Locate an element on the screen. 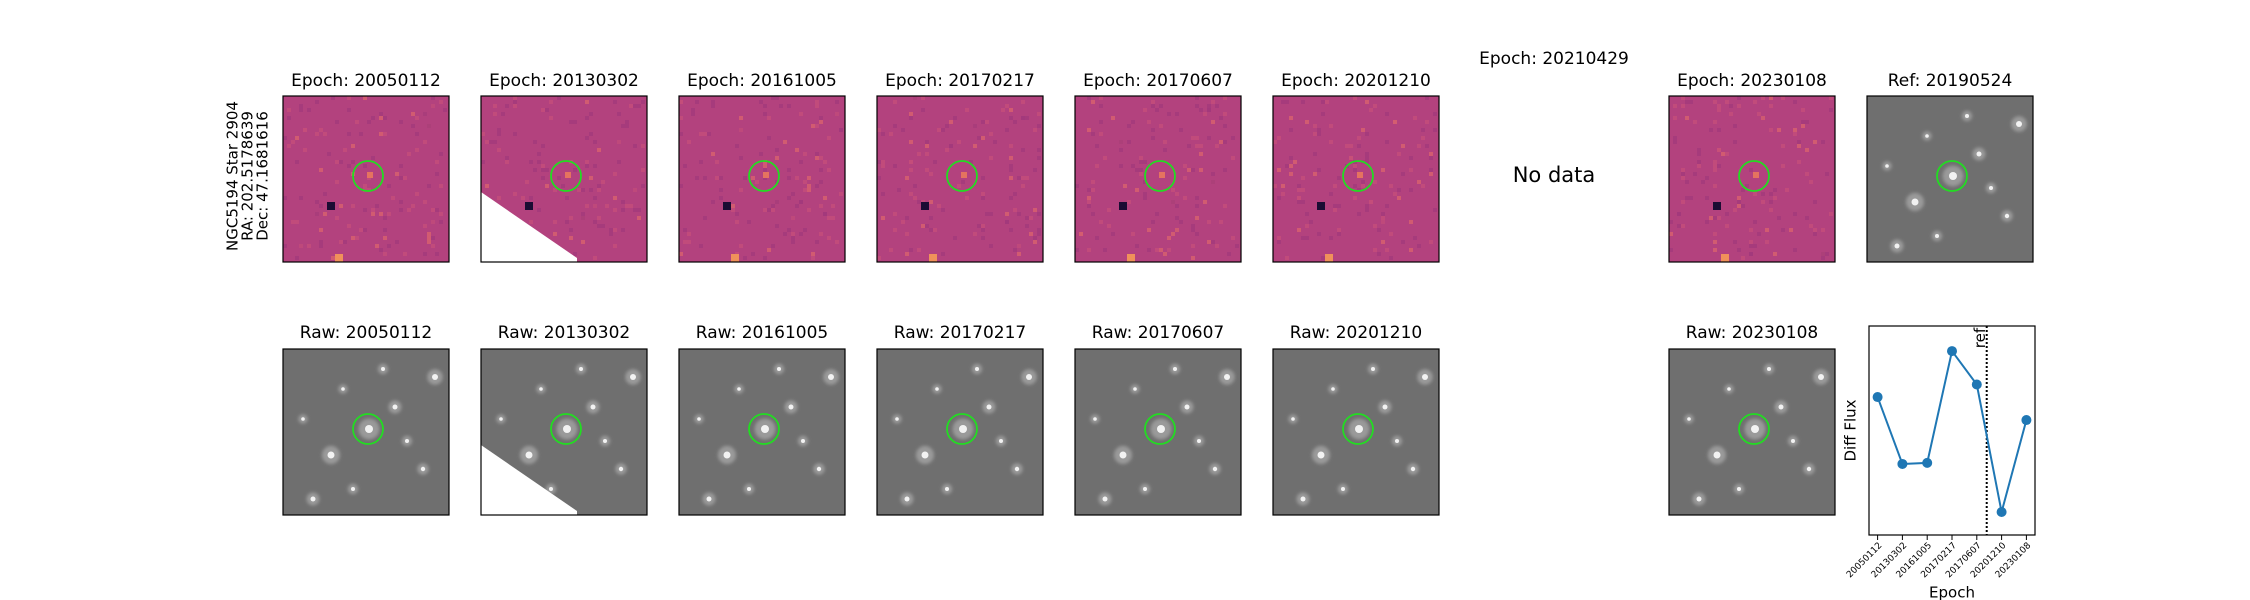  image-panel is located at coordinates (960, 432).